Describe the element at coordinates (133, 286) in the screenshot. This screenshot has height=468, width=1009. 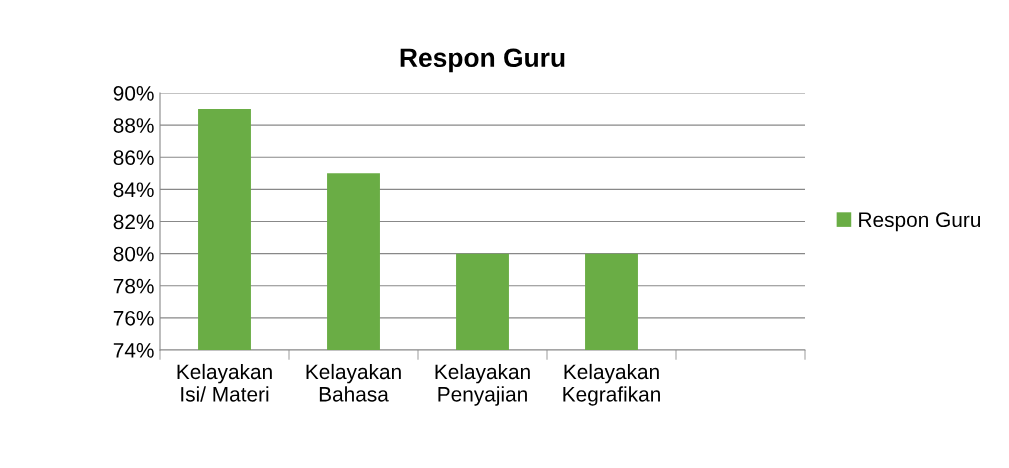
I see `y-tick-label: 78%` at that location.